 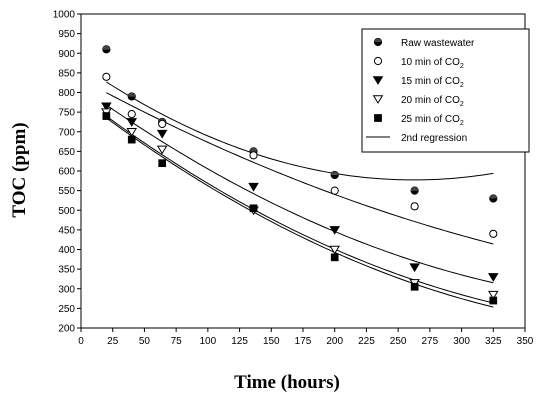 I want to click on y-axis-title: TOC (ppm), so click(x=19, y=169).